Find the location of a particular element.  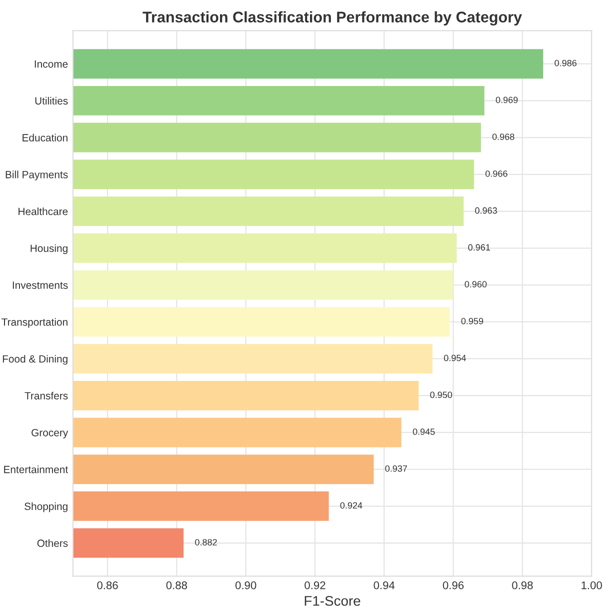

data-label: 0.960 is located at coordinates (475, 284).